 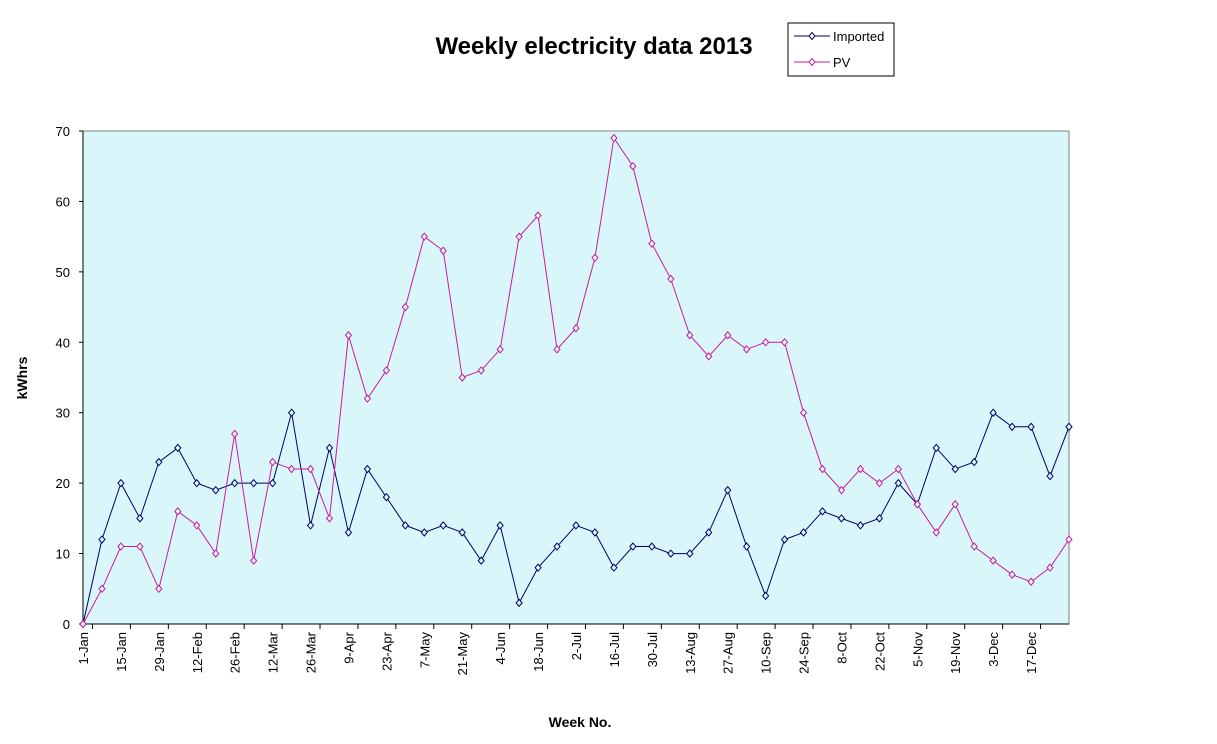 I want to click on y-tick-label: 20, so click(x=63, y=483).